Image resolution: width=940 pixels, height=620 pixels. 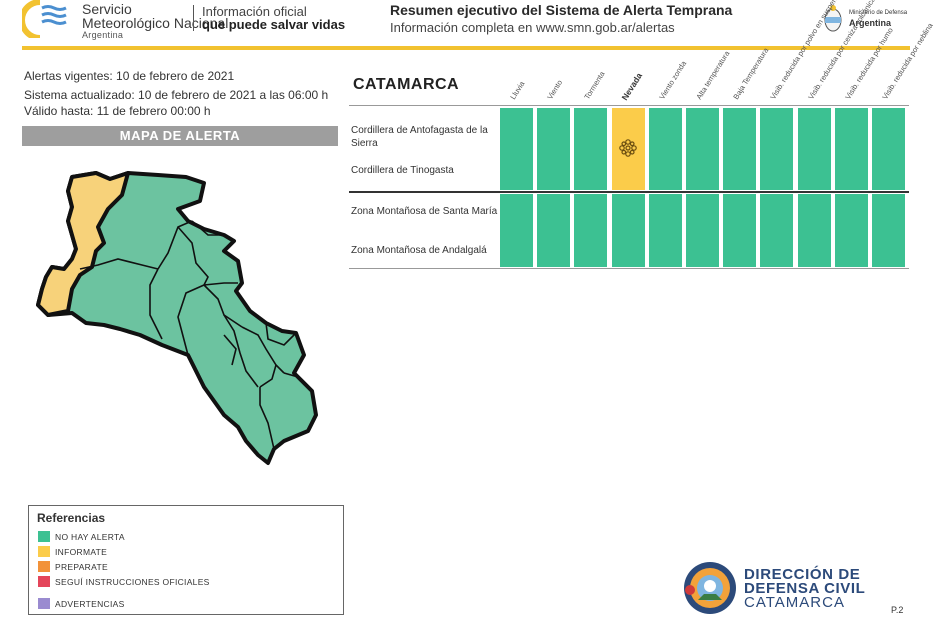 What do you see at coordinates (81, 552) in the screenshot?
I see `legend-label: INFORMATE` at bounding box center [81, 552].